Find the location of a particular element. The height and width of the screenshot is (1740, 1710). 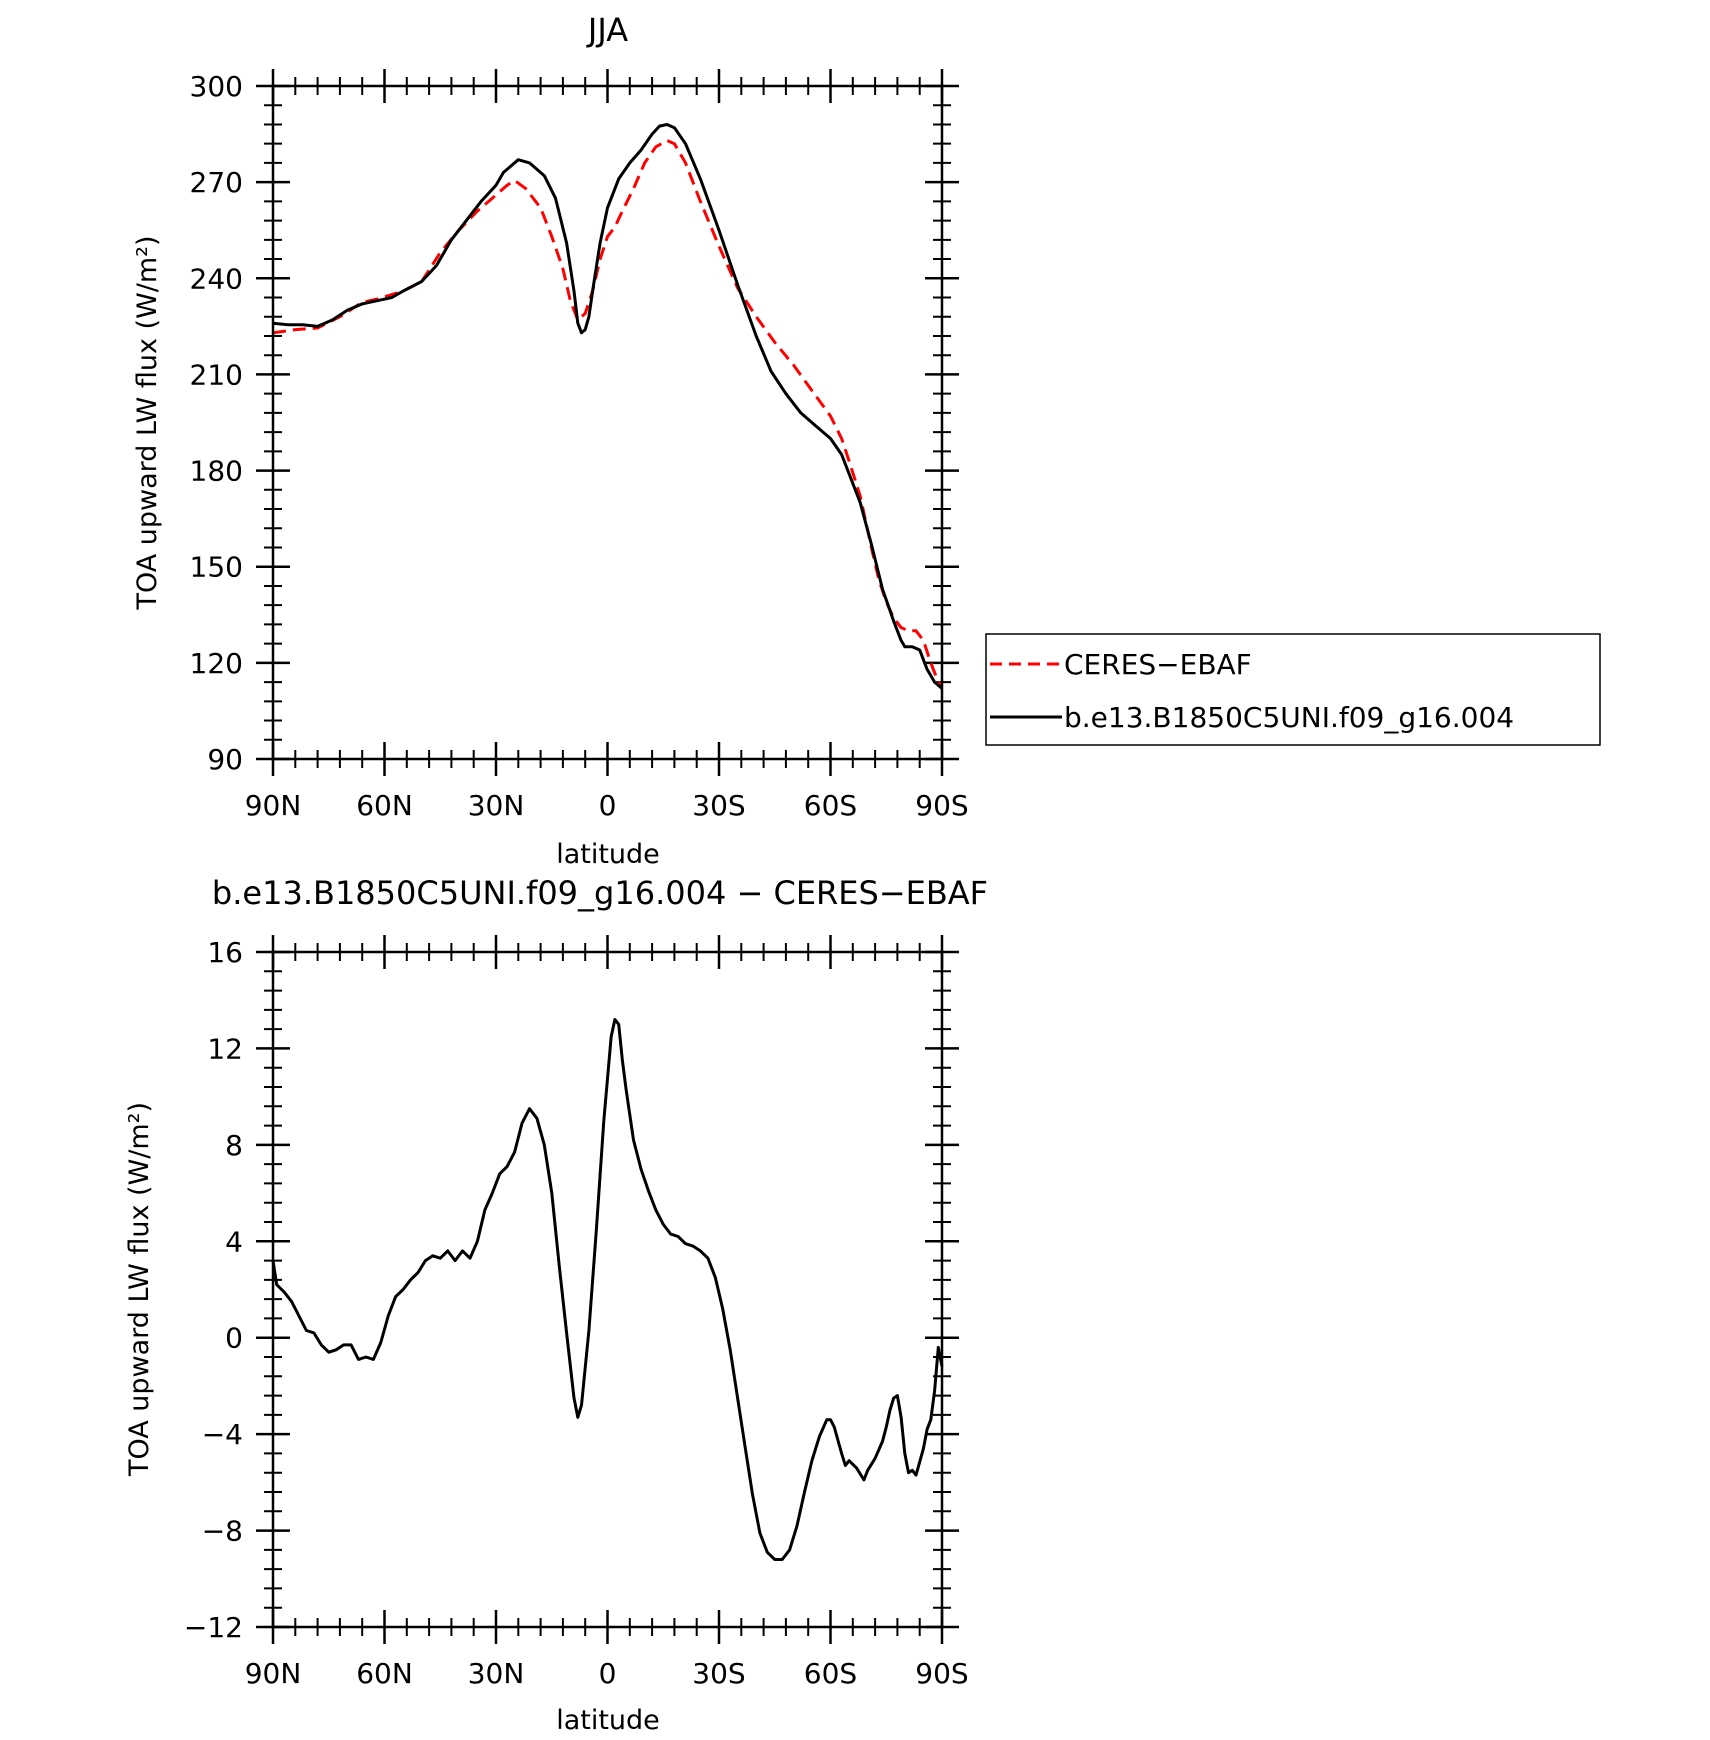

y-tick-label: −8 is located at coordinates (222, 1531).